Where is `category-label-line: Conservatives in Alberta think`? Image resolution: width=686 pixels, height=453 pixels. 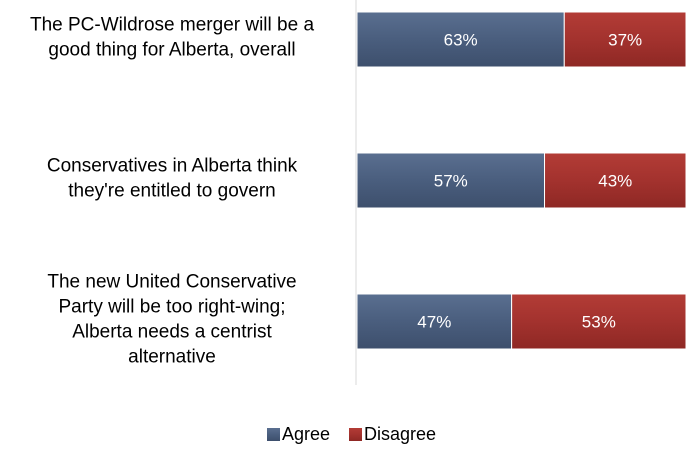 category-label-line: Conservatives in Alberta think is located at coordinates (172, 166).